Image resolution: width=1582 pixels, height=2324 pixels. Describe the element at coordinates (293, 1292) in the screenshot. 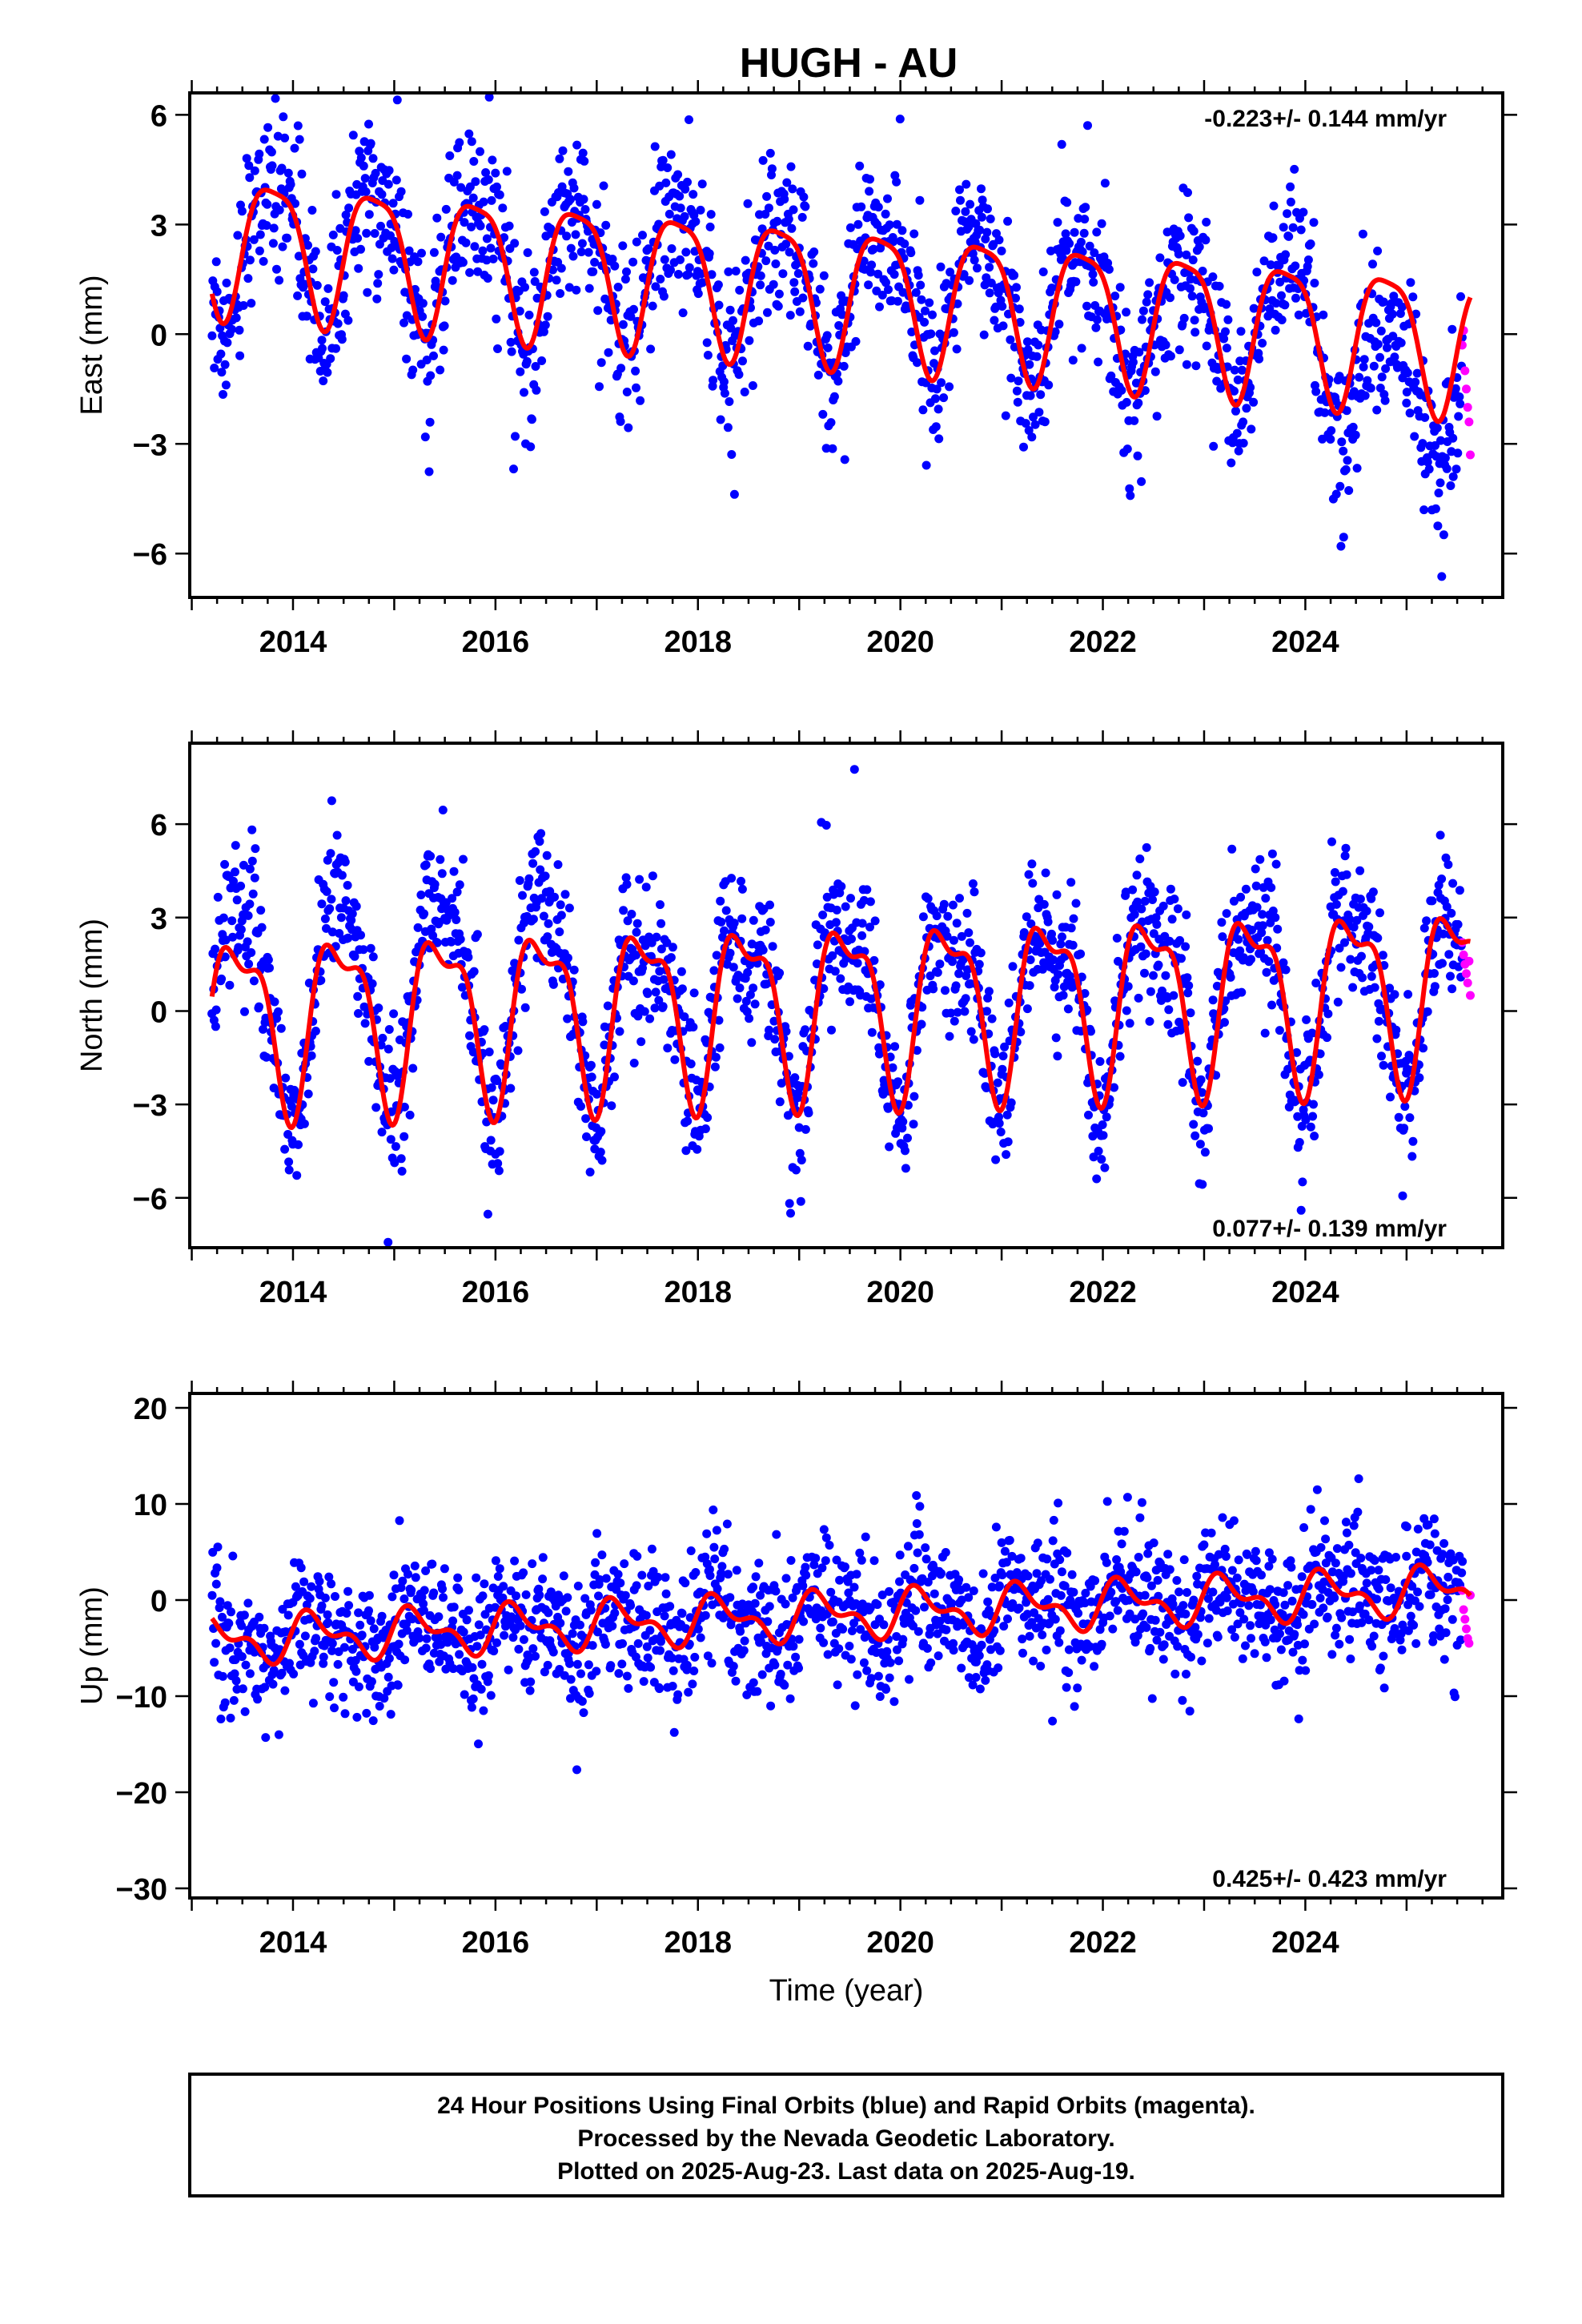

I see `north-x-tick-label: 2014` at that location.